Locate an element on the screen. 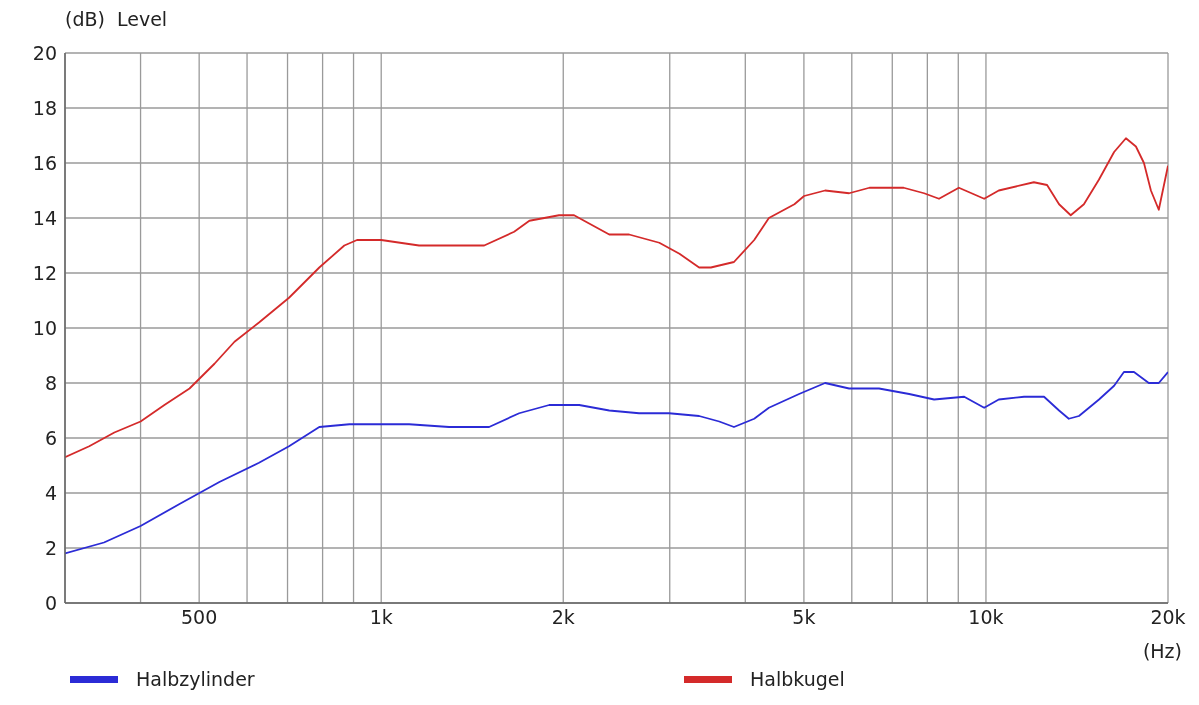  x-tick-label: 1k is located at coordinates (381, 617).